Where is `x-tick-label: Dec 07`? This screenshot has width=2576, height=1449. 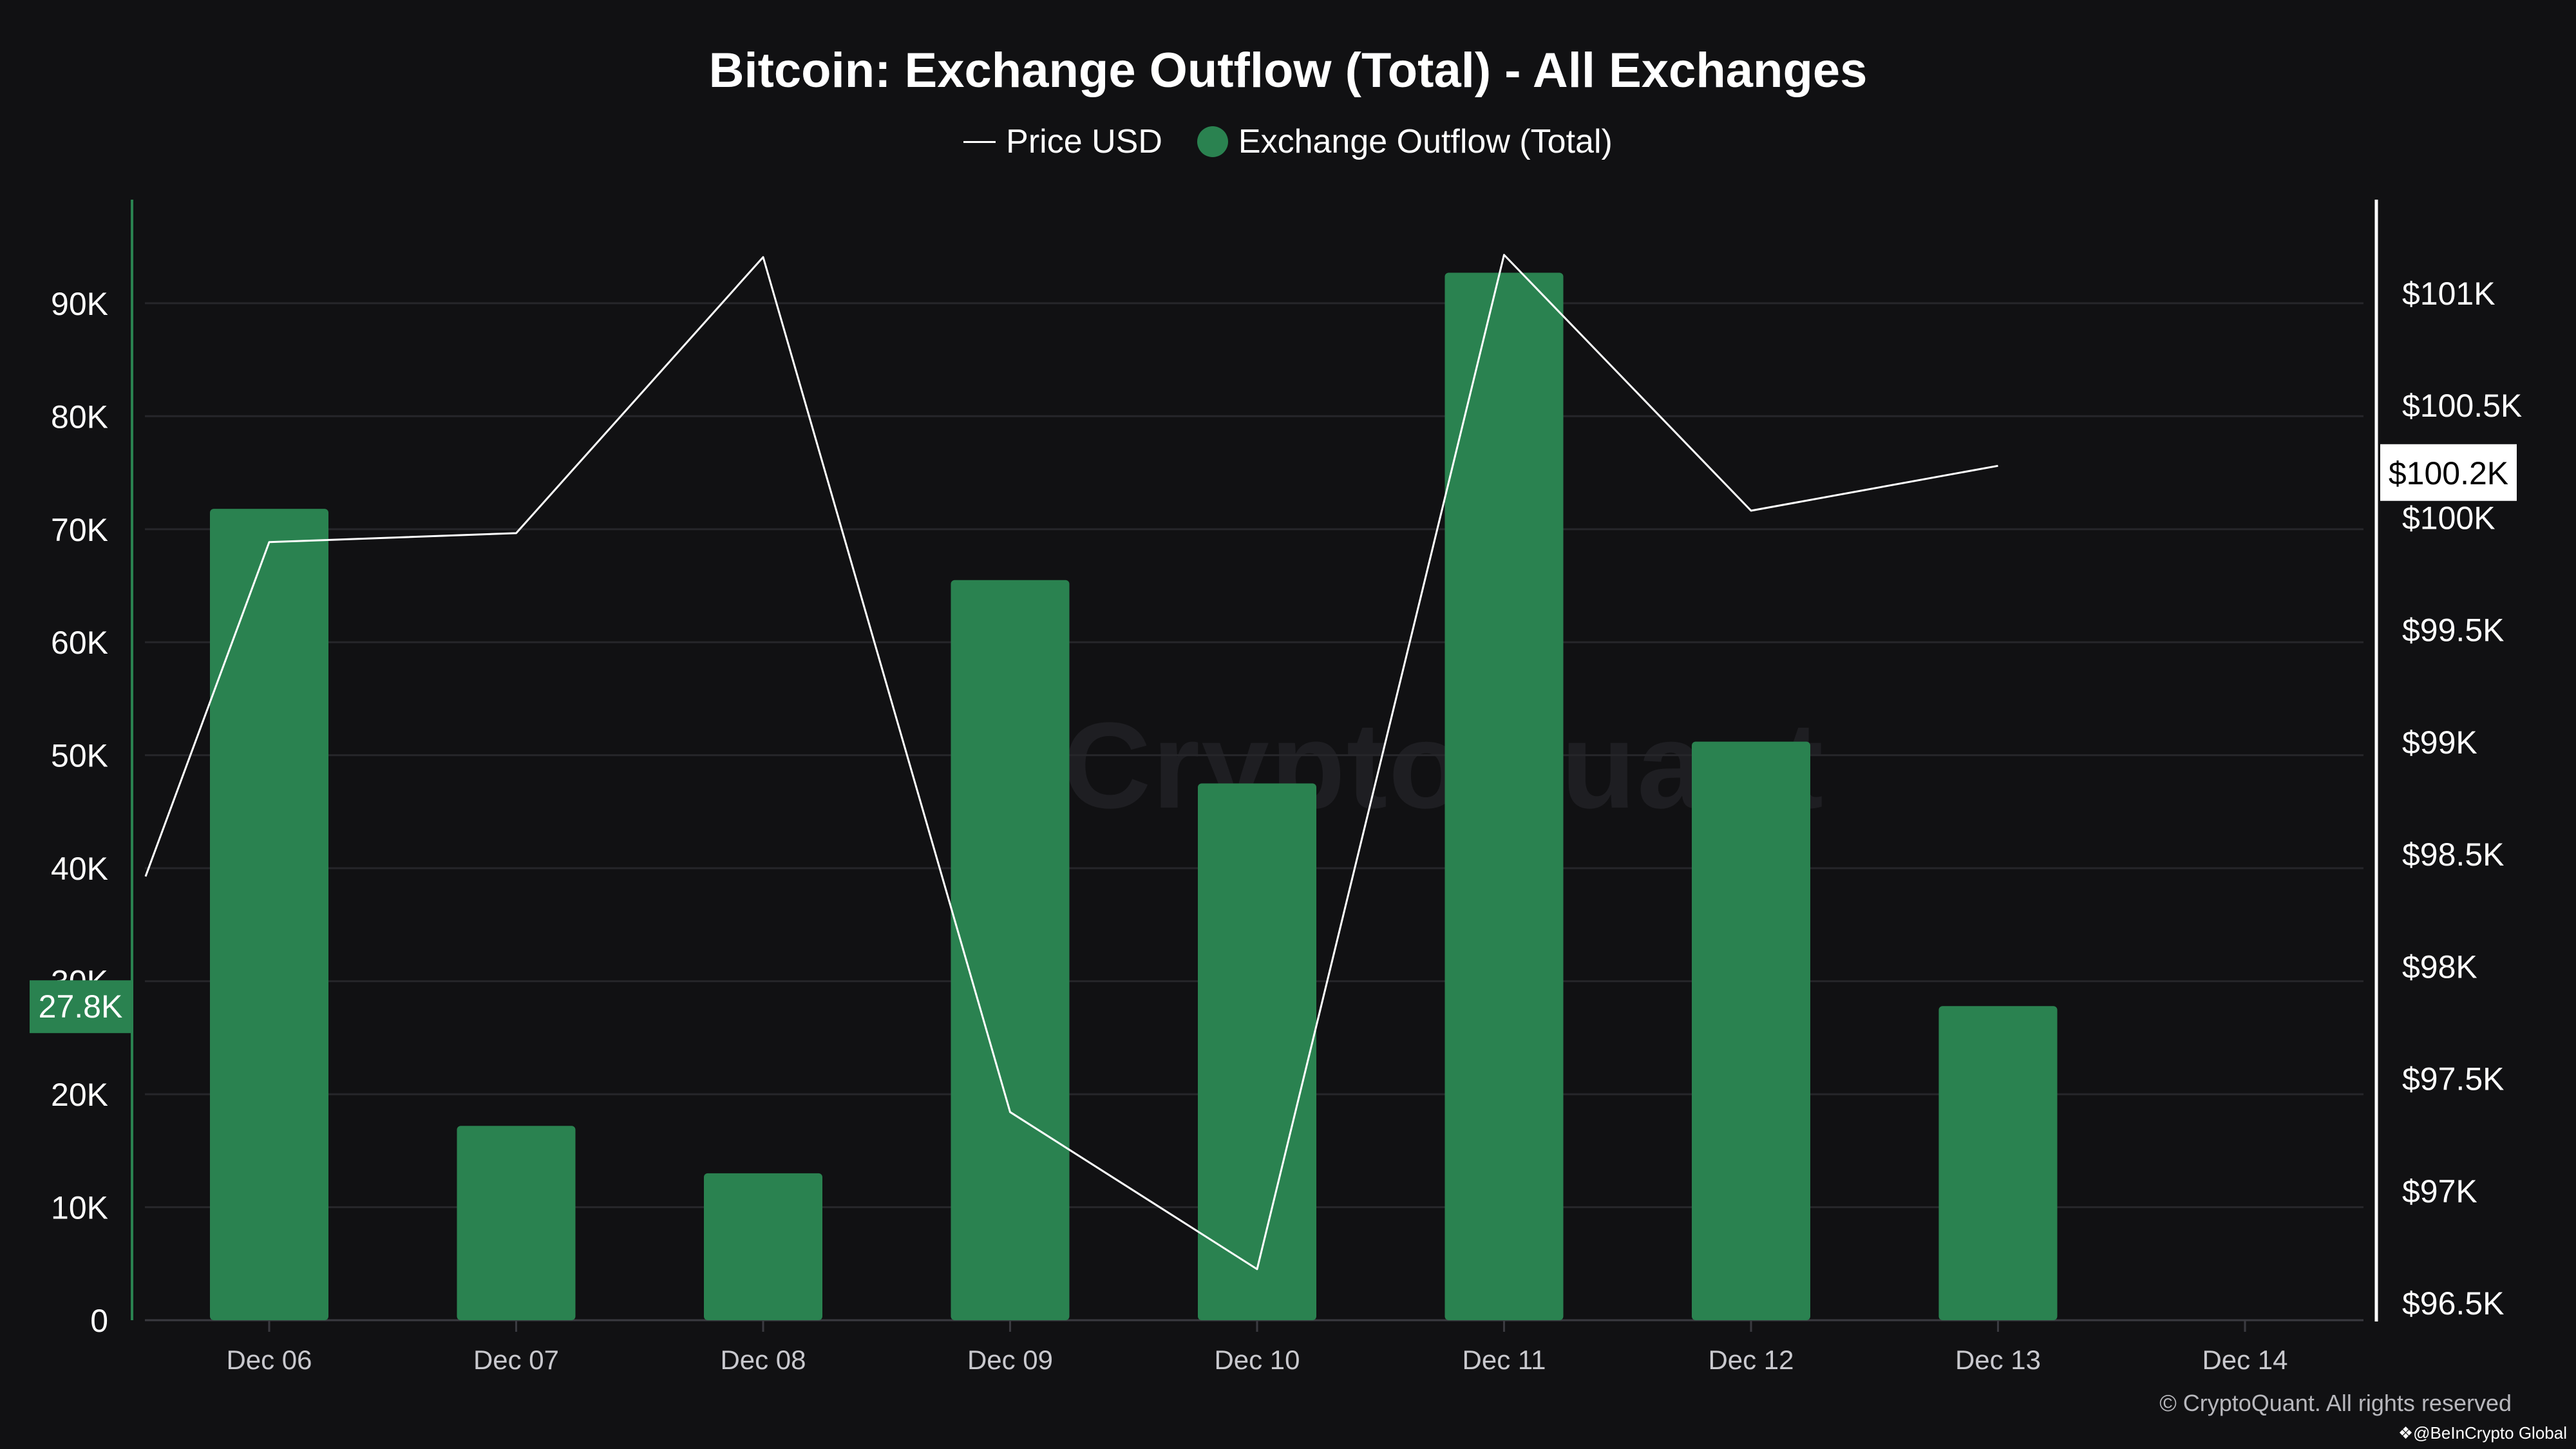
x-tick-label: Dec 07 is located at coordinates (516, 1360).